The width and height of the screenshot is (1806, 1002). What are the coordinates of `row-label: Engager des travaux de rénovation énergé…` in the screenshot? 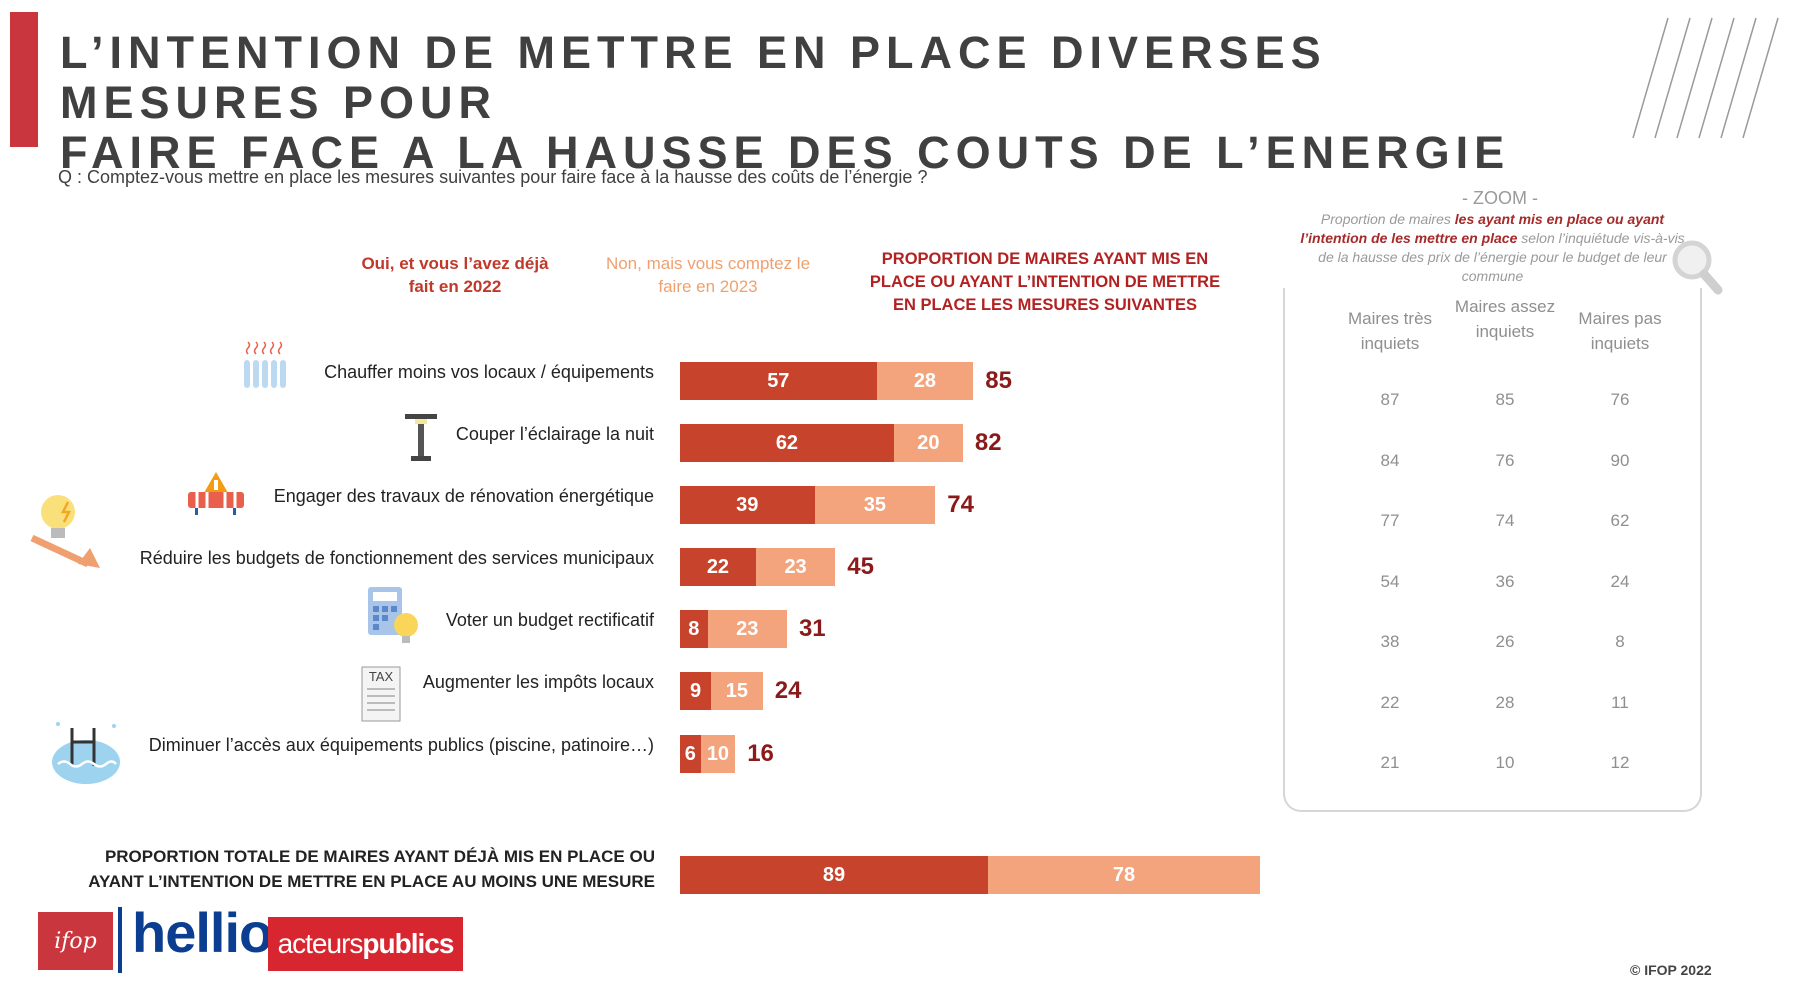 It's located at (463, 496).